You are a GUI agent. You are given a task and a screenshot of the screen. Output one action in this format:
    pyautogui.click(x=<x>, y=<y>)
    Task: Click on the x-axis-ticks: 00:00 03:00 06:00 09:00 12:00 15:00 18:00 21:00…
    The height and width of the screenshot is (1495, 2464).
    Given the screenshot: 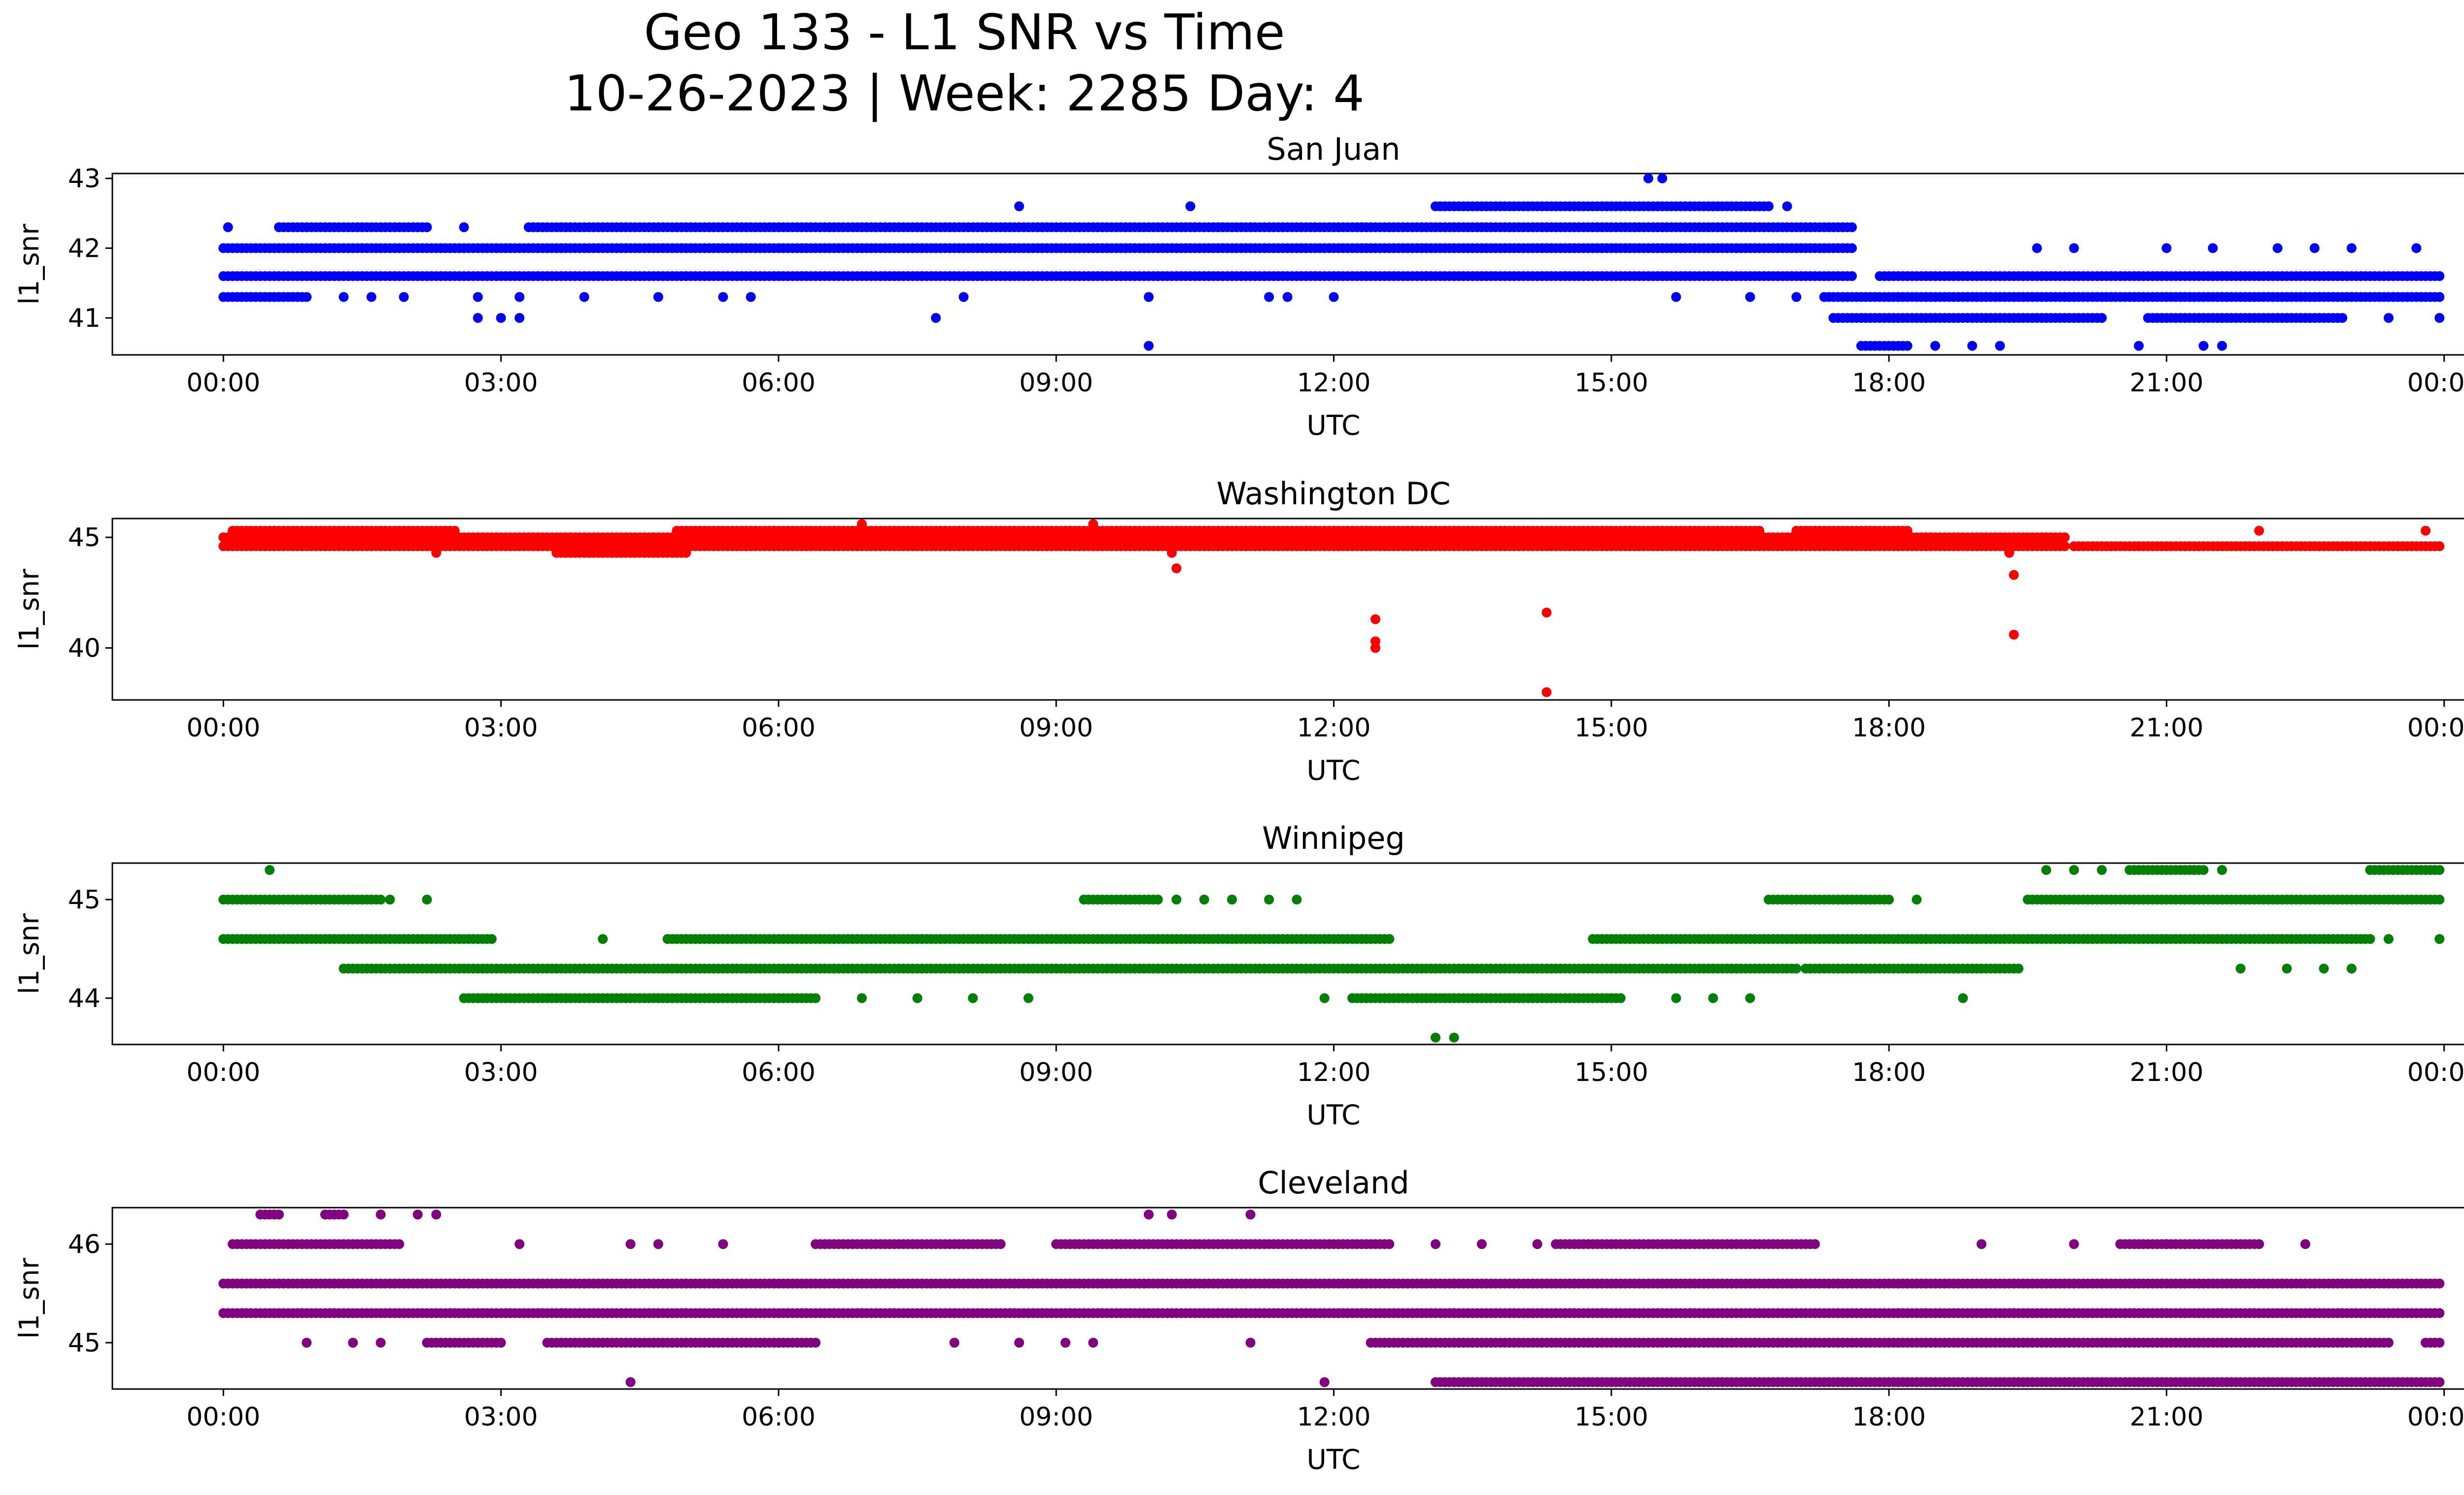 What is the action you would take?
    pyautogui.click(x=1325, y=721)
    